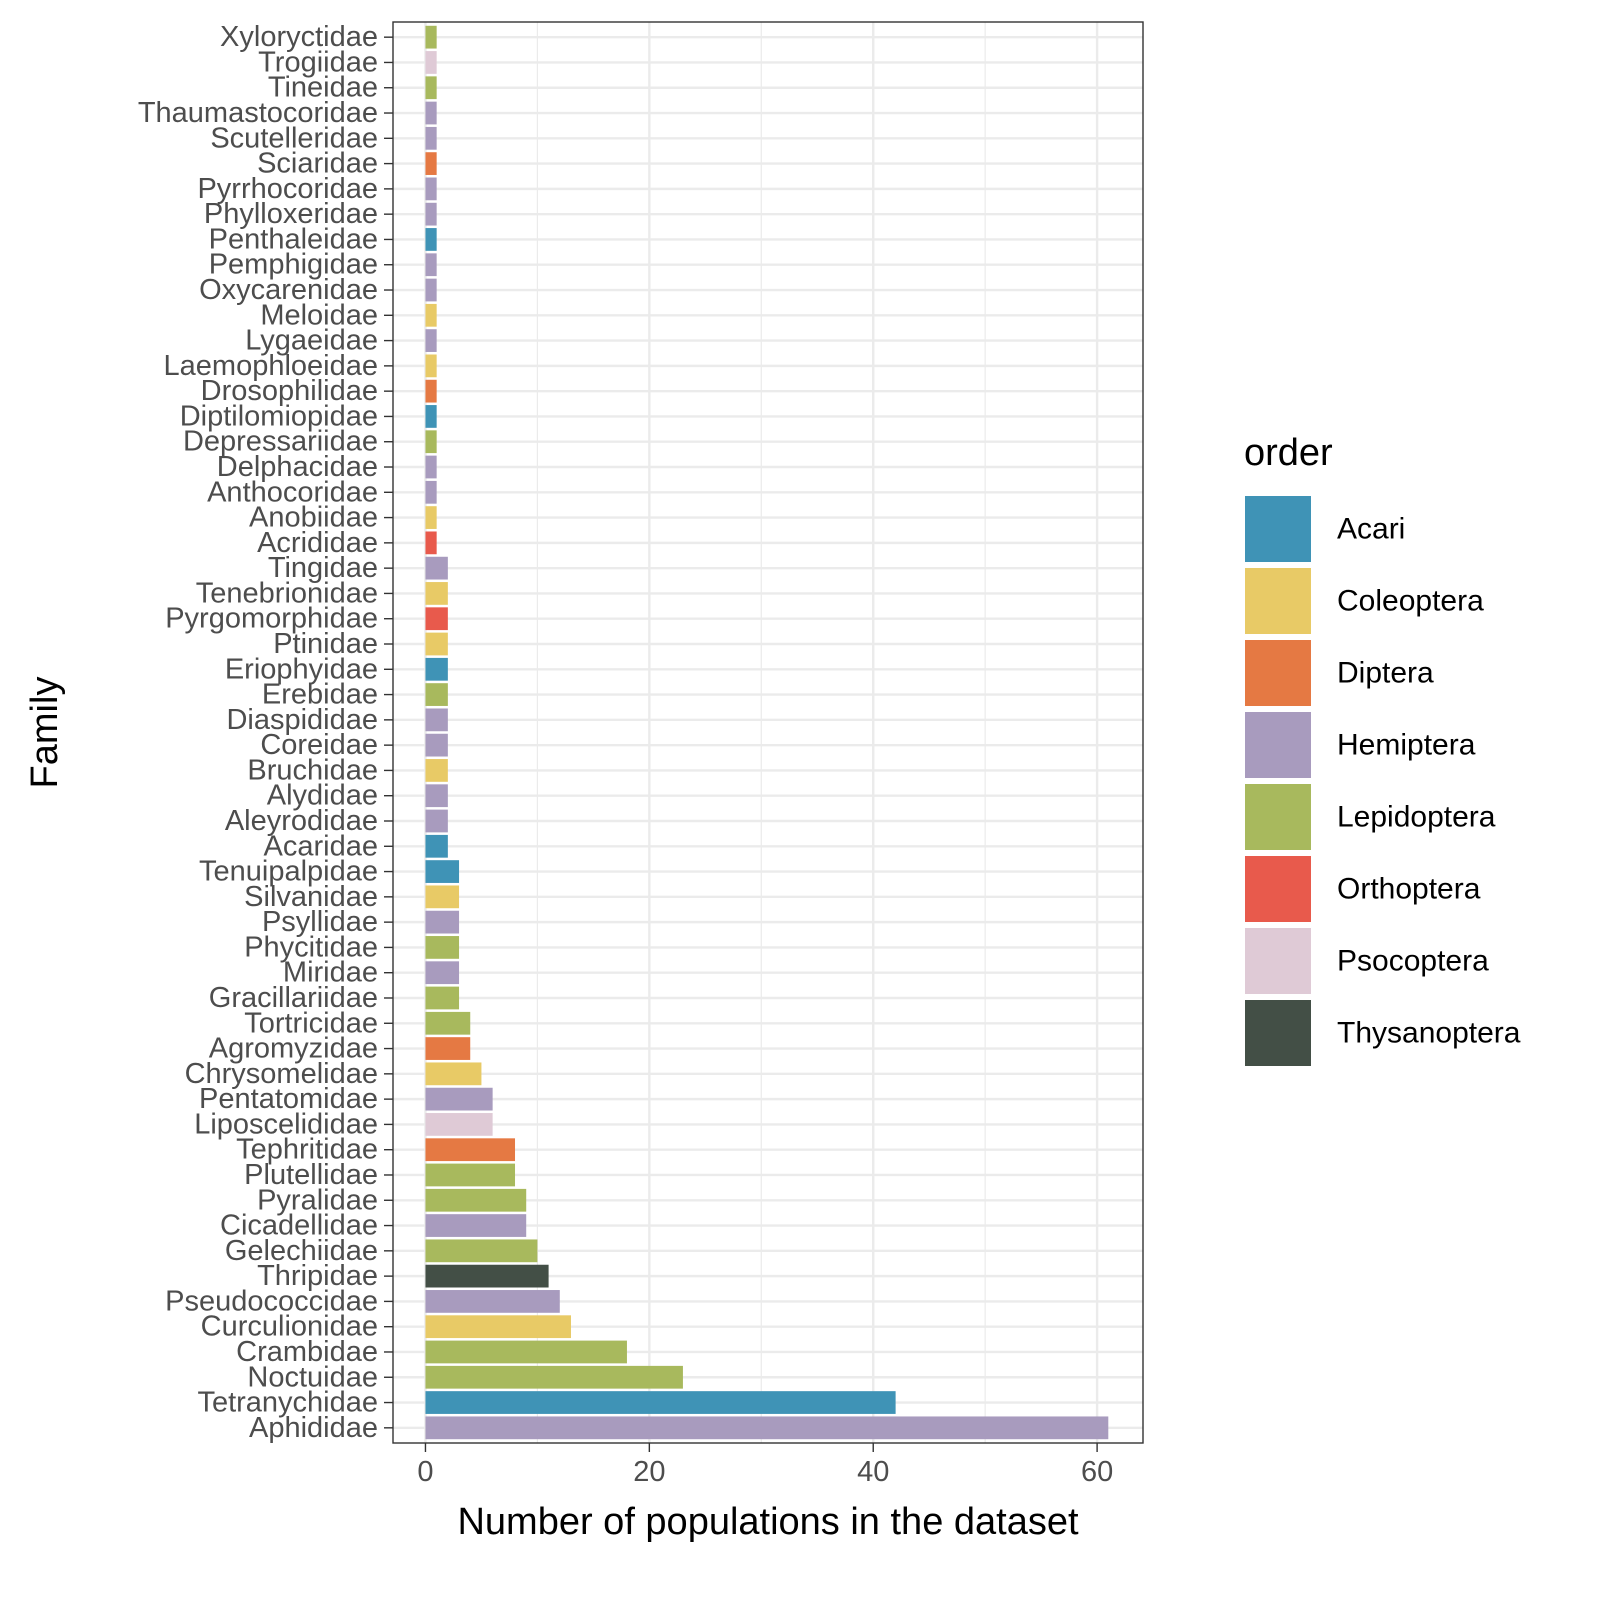 The image size is (1600, 1600). Describe the element at coordinates (293, 998) in the screenshot. I see `y-tick-label: Gracillariidae` at that location.